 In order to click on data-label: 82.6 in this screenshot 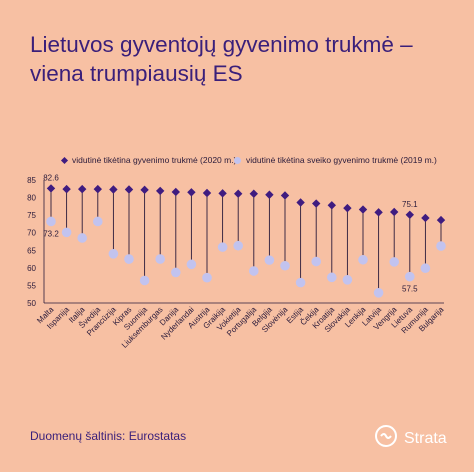, I will do `click(51, 177)`.